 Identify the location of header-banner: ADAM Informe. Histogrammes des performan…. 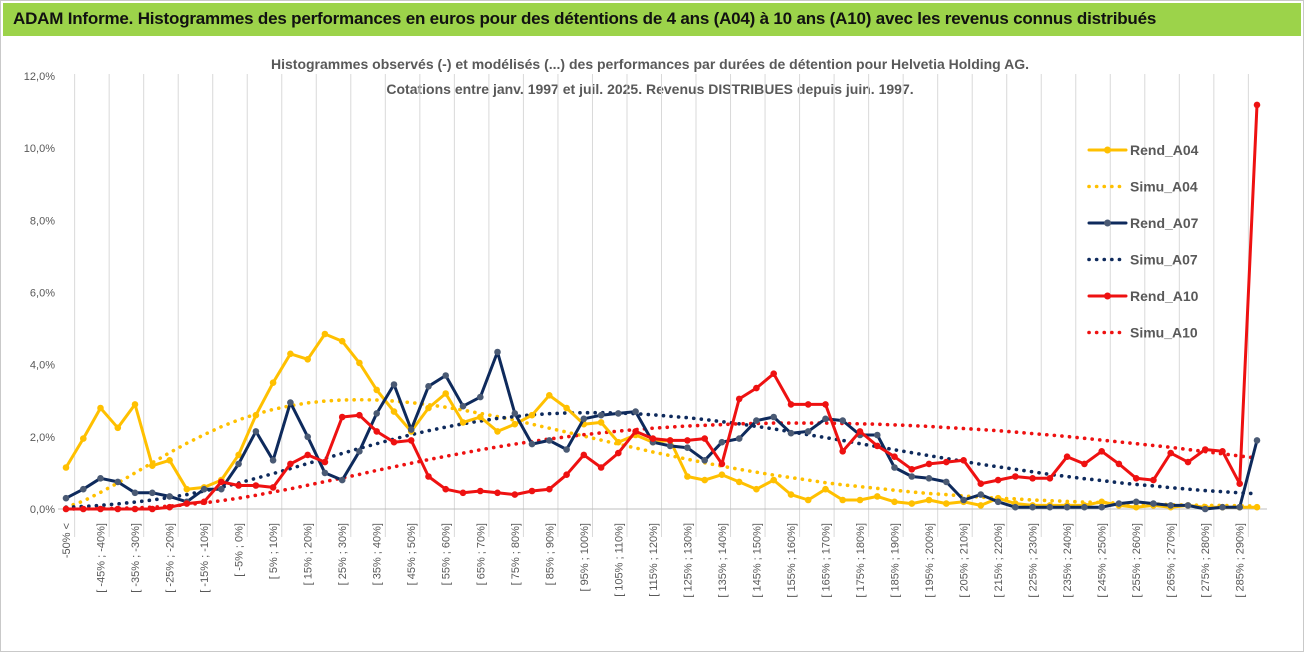
(652, 19).